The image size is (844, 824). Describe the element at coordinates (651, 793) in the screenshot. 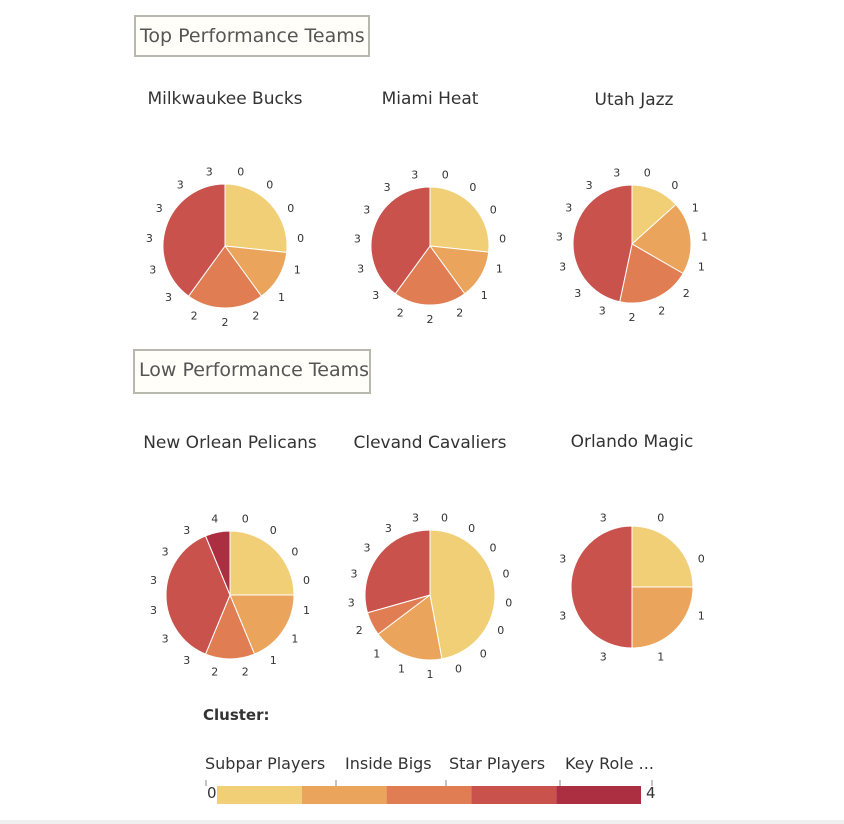

I see `legend-max-label: 4` at that location.